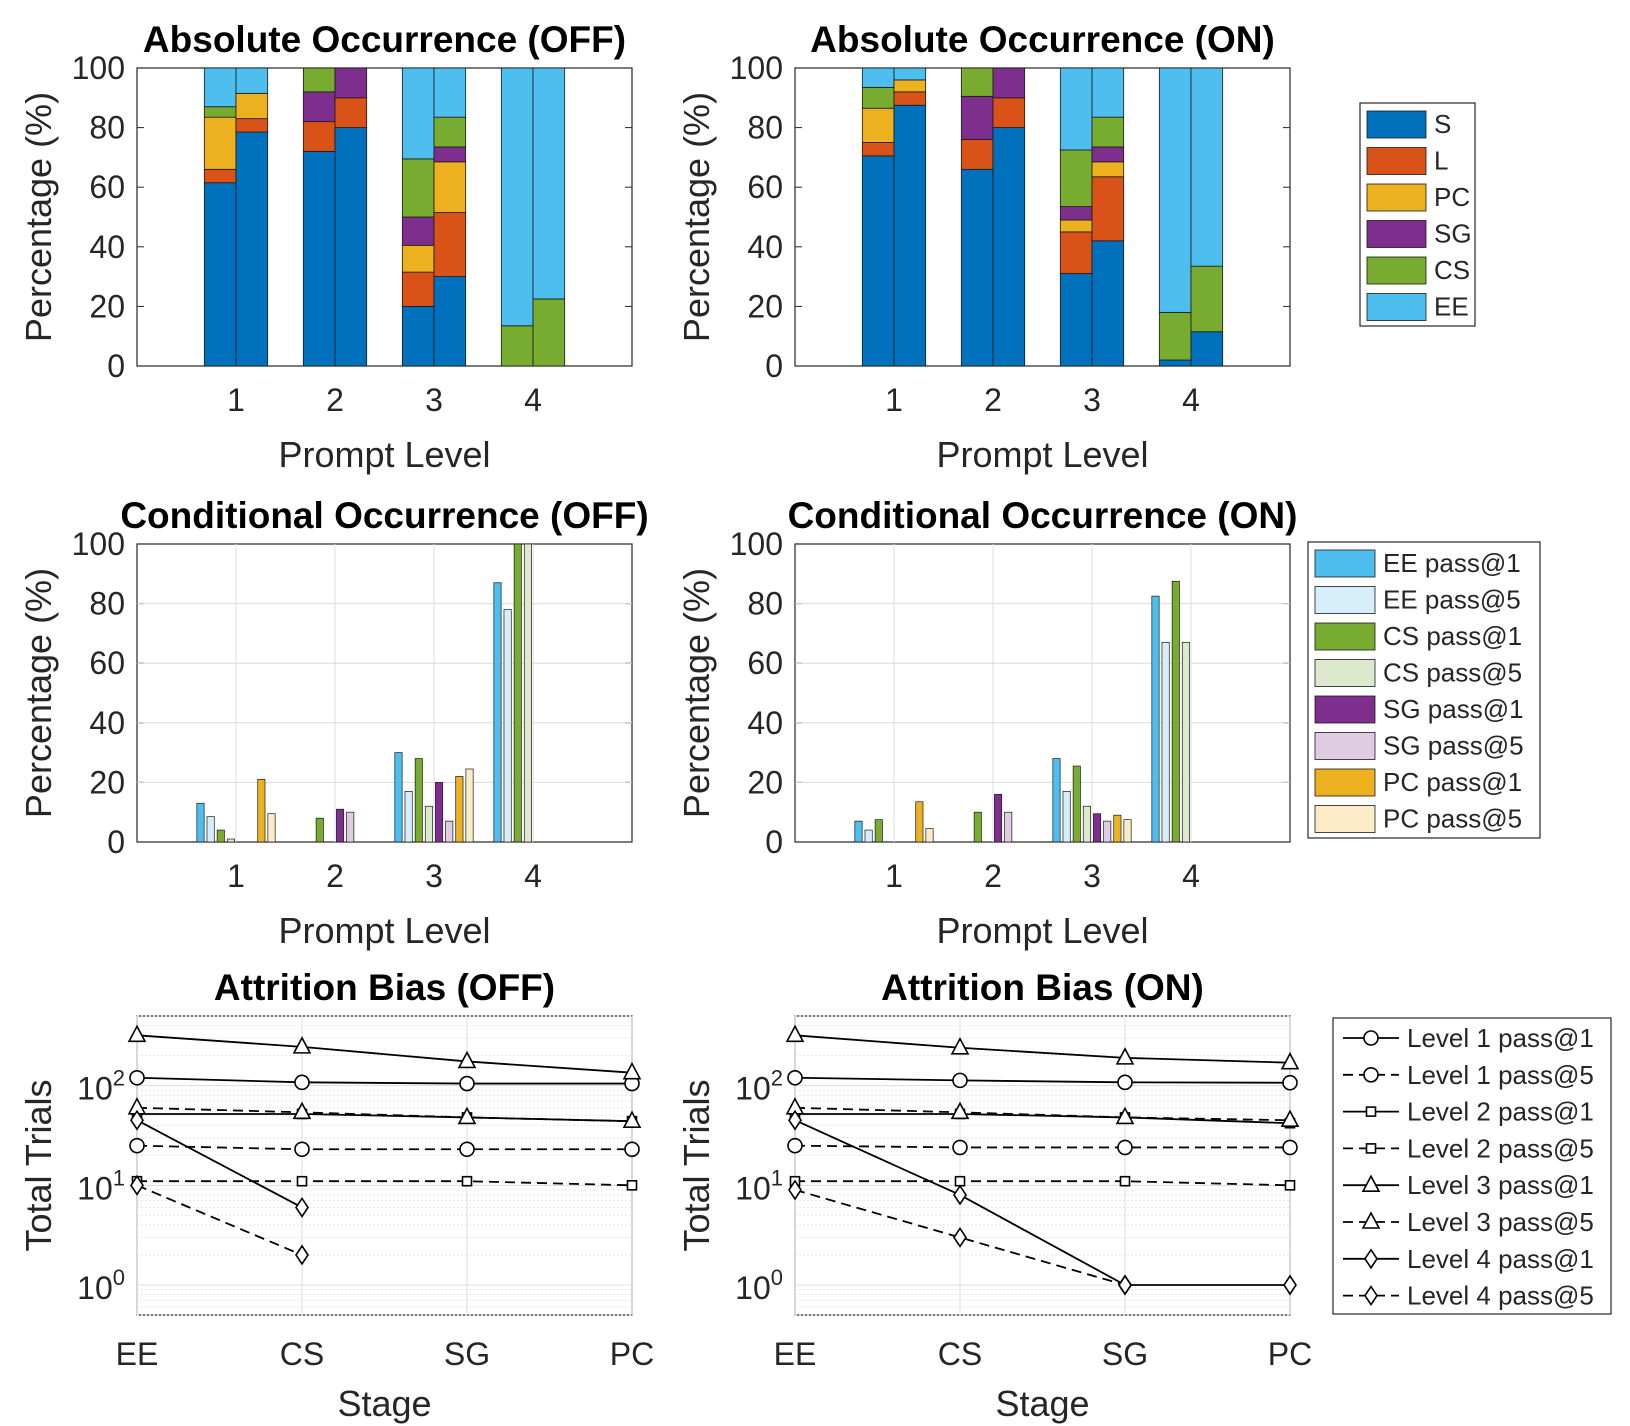  What do you see at coordinates (450, 244) in the screenshot?
I see `bar-segment-L-level3-pass5` at bounding box center [450, 244].